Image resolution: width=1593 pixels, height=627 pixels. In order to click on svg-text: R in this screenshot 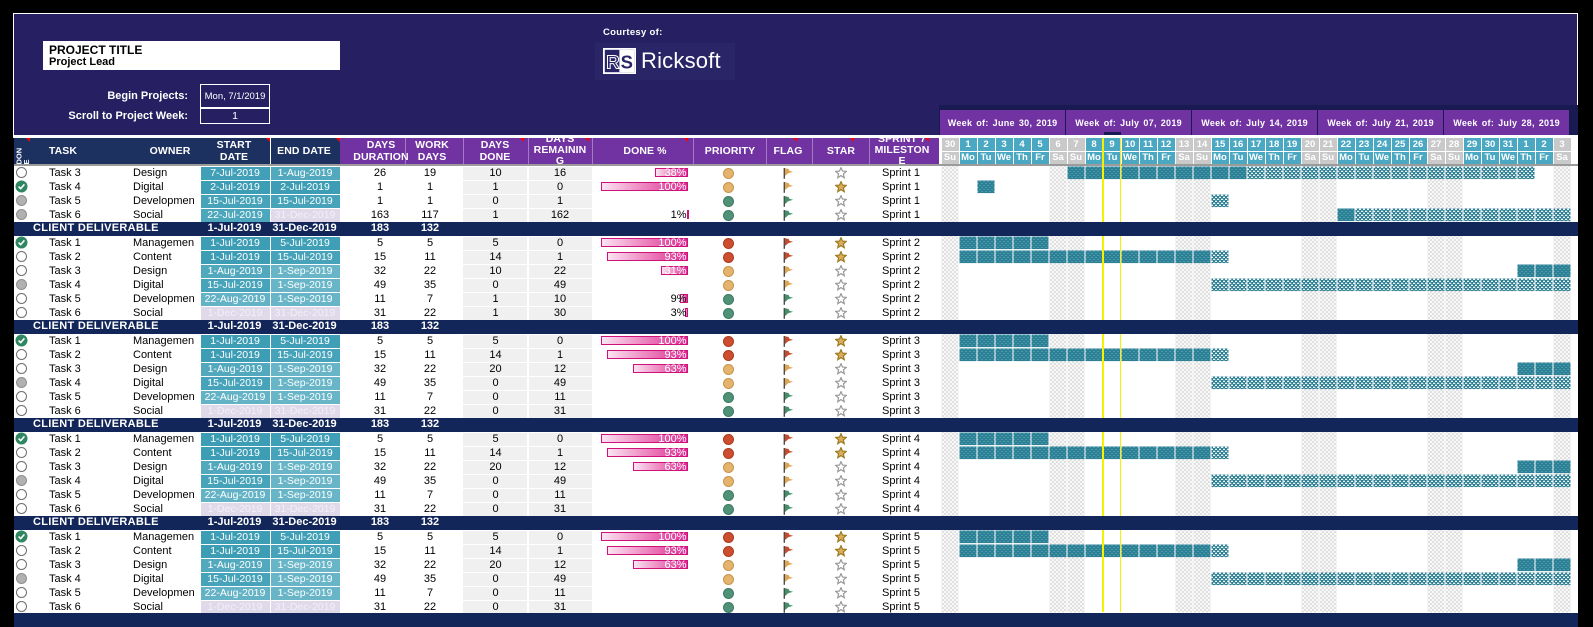, I will do `click(612, 61)`.